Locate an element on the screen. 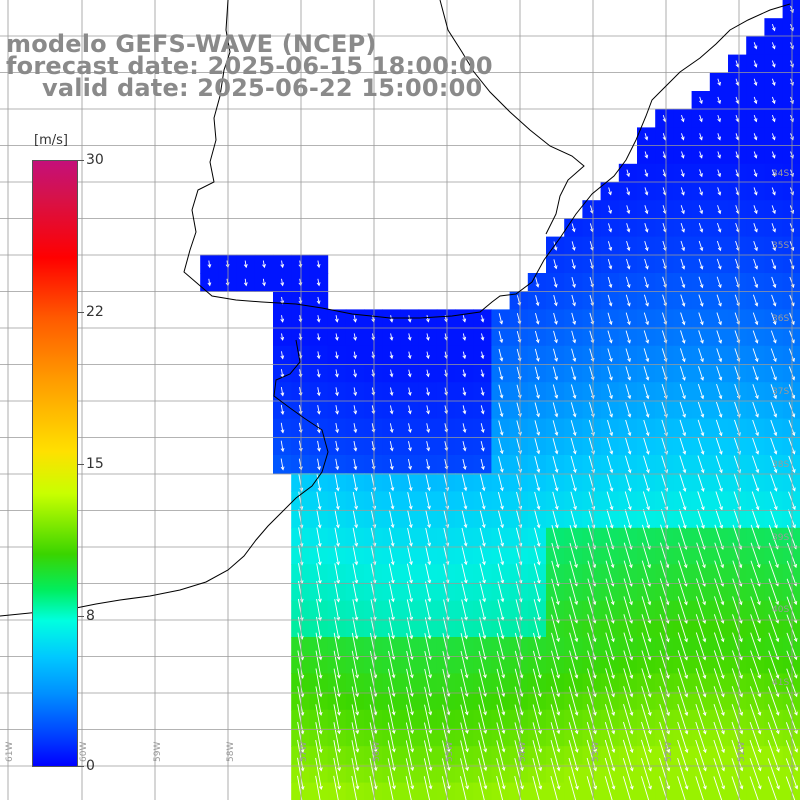  latitude-label: 35S is located at coordinates (780, 246).